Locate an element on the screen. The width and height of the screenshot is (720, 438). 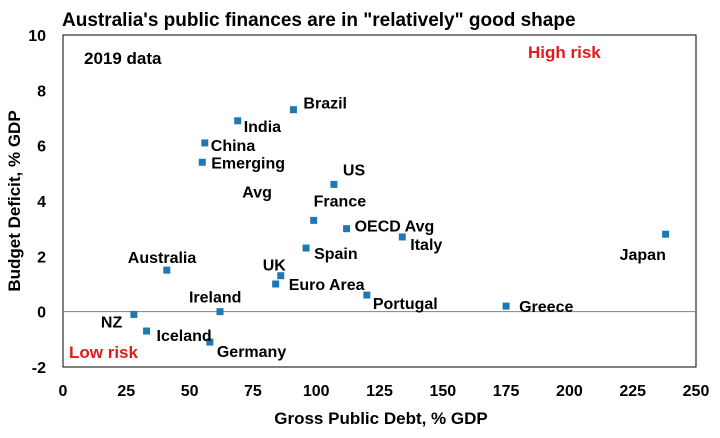
y-tick-label: 10 is located at coordinates (37, 36).